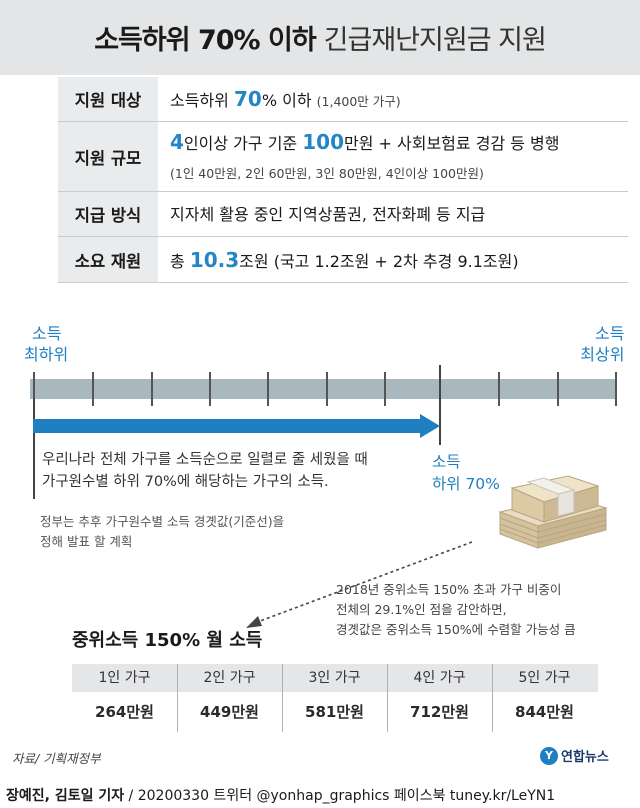 This screenshot has height=808, width=640. Describe the element at coordinates (421, 609) in the screenshot. I see `note-line2: 전체의 29.1%인 점을 감안하면,` at that location.